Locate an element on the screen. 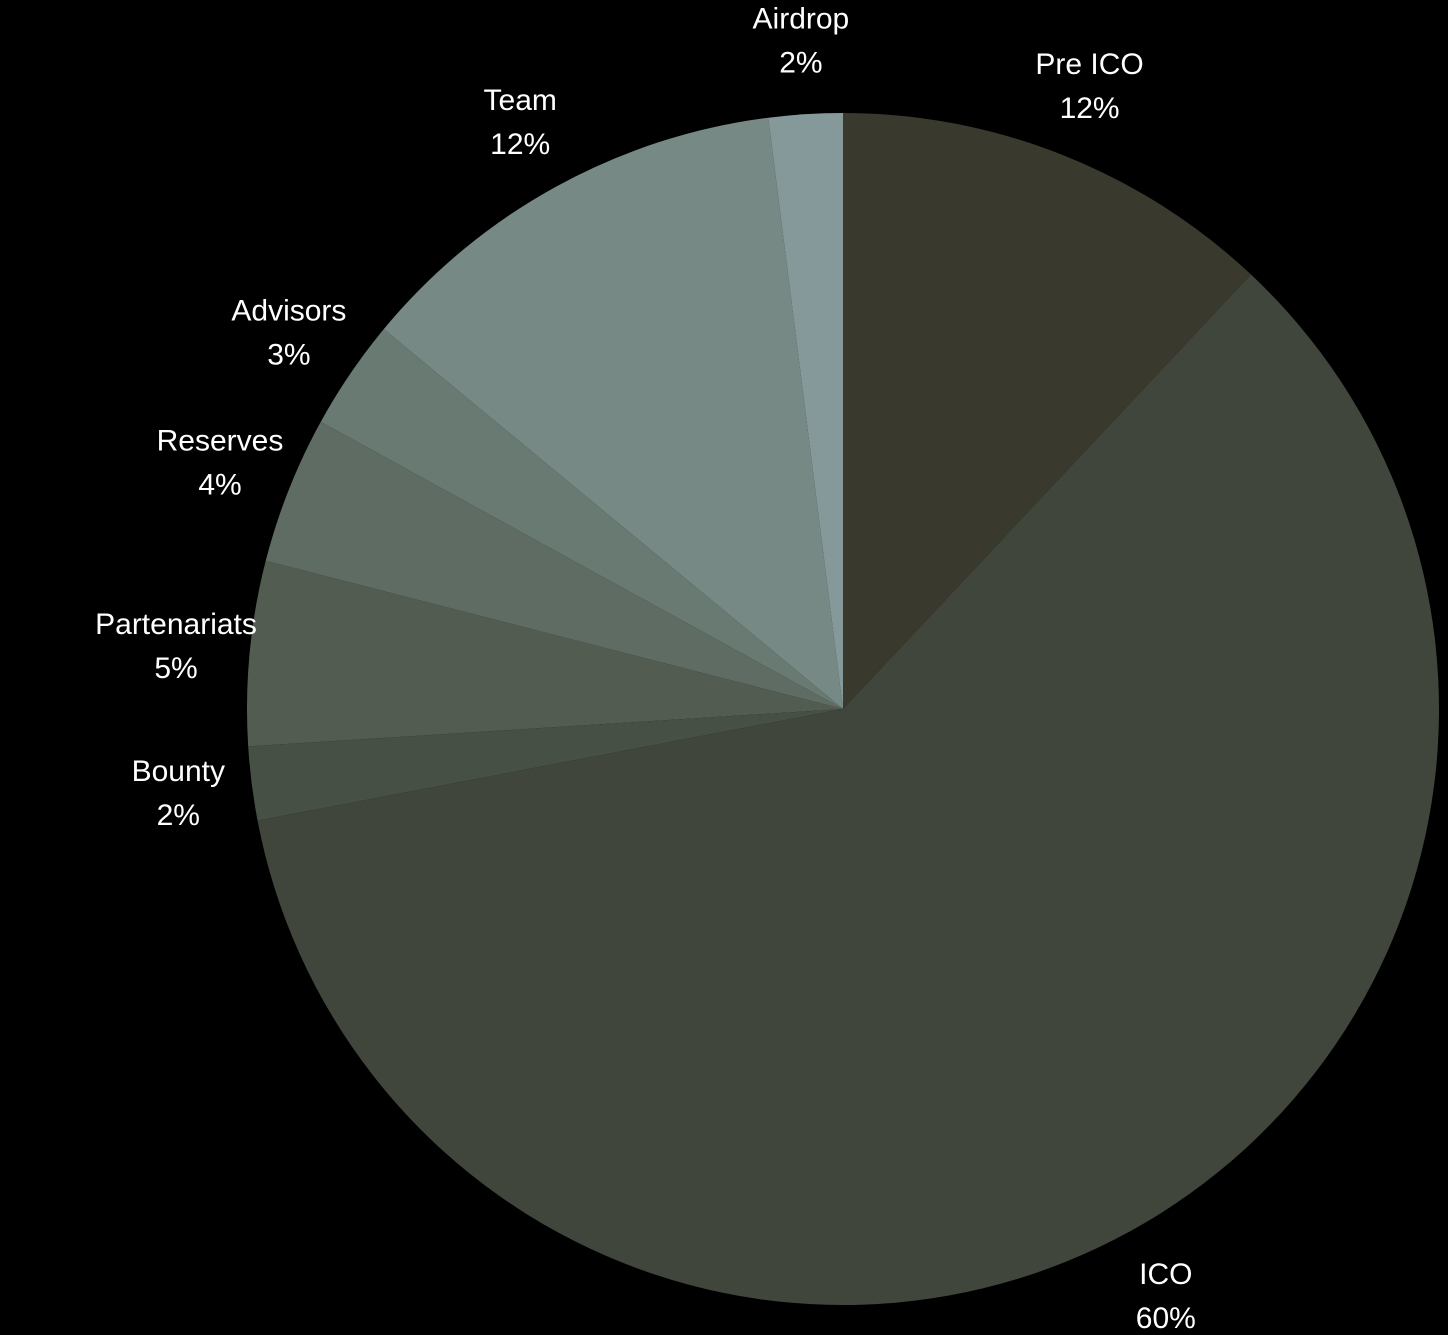 The width and height of the screenshot is (1448, 1335). pie-slice-advisors is located at coordinates (582, 519).